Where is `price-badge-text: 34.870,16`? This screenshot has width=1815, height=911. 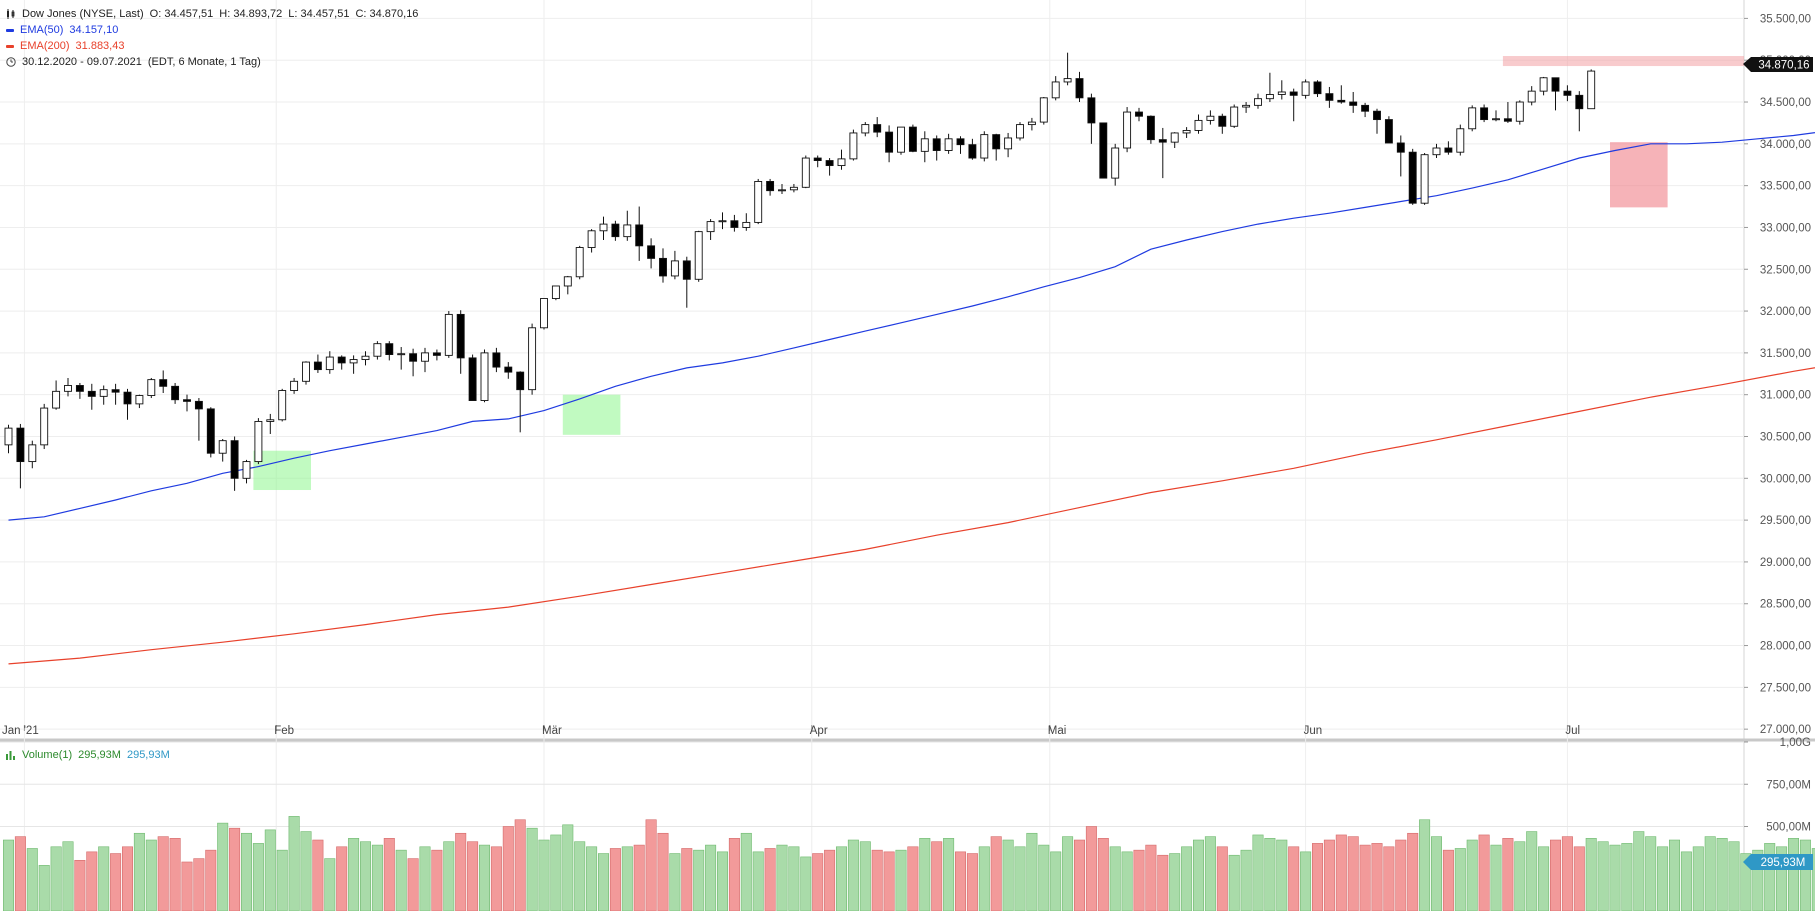
price-badge-text: 34.870,16 is located at coordinates (1783, 66).